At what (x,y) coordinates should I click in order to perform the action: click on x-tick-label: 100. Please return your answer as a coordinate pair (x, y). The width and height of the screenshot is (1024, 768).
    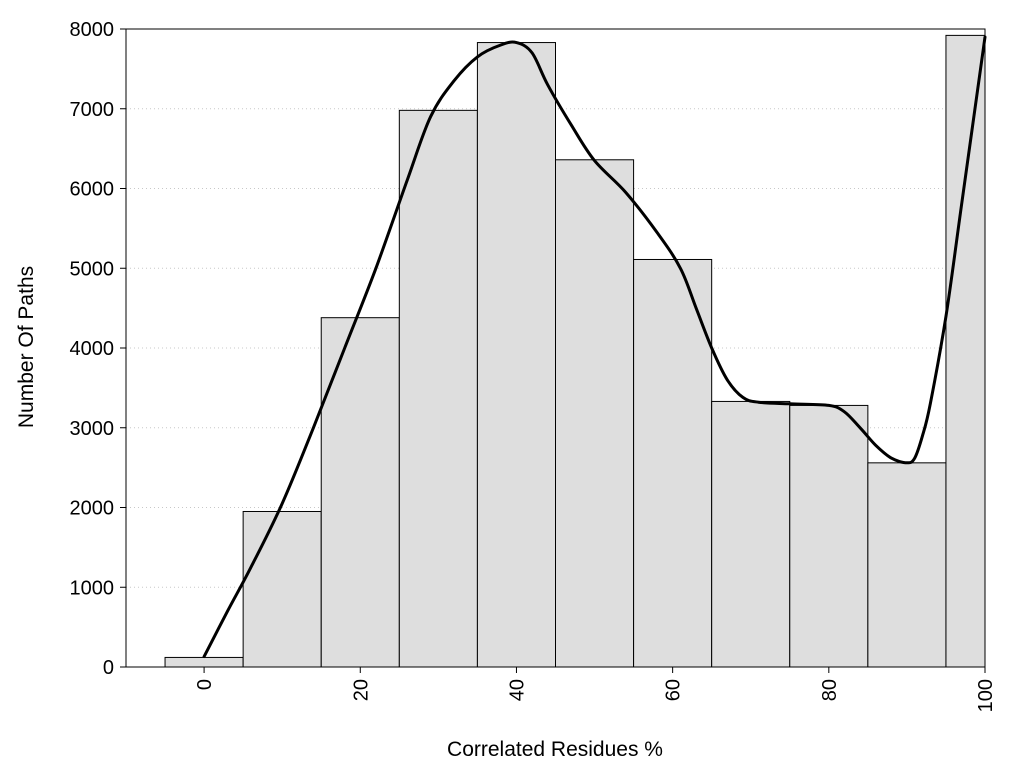
    Looking at the image, I should click on (986, 695).